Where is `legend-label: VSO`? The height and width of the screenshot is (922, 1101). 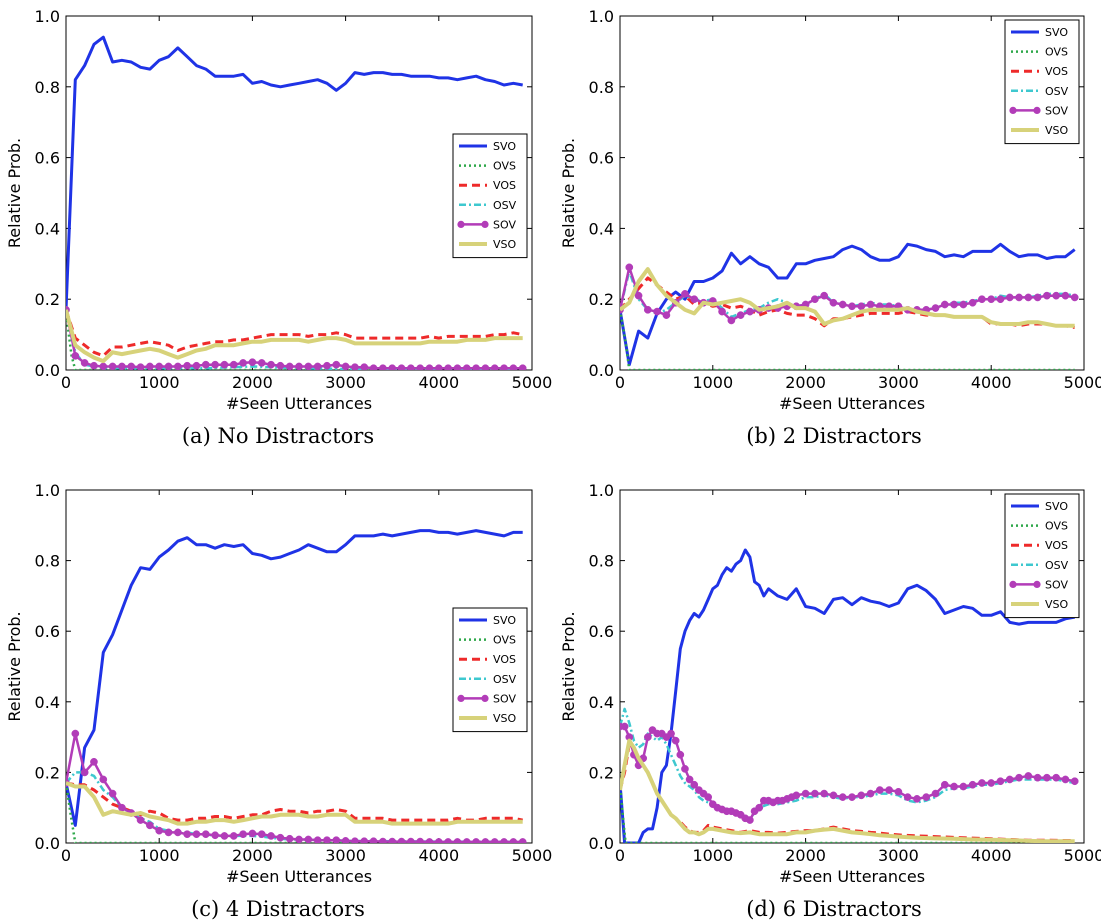
legend-label: VSO is located at coordinates (505, 244).